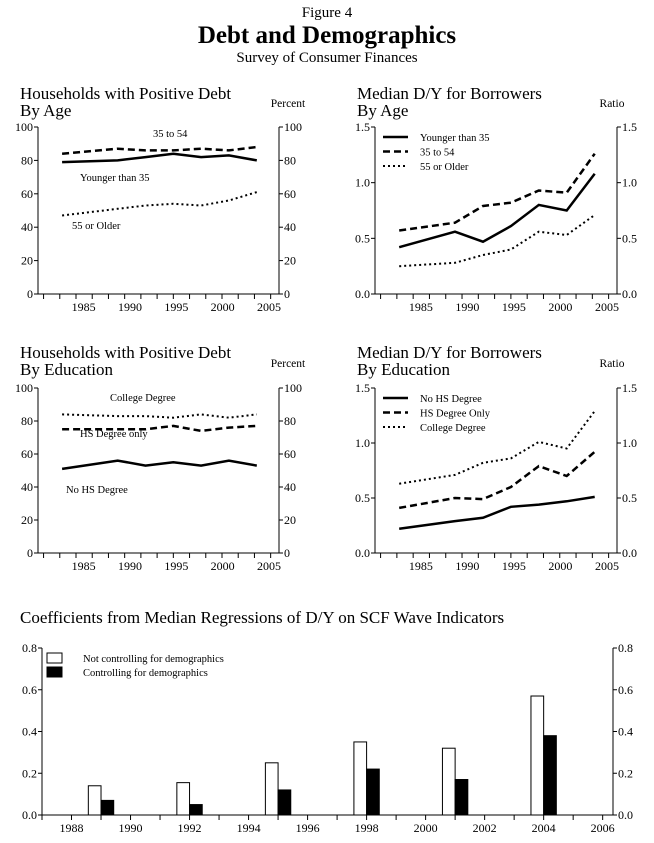  Describe the element at coordinates (437, 153) in the screenshot. I see `legend-label: 35 to 54` at that location.